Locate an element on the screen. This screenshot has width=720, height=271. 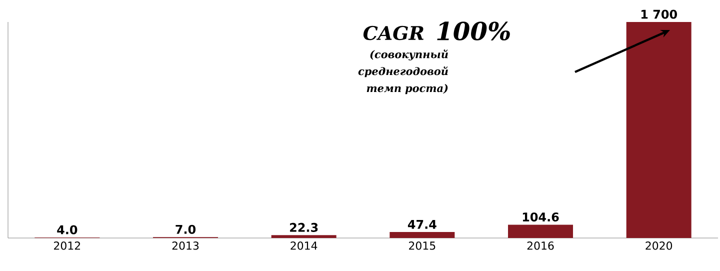
data-label: 22.3 is located at coordinates (304, 227).